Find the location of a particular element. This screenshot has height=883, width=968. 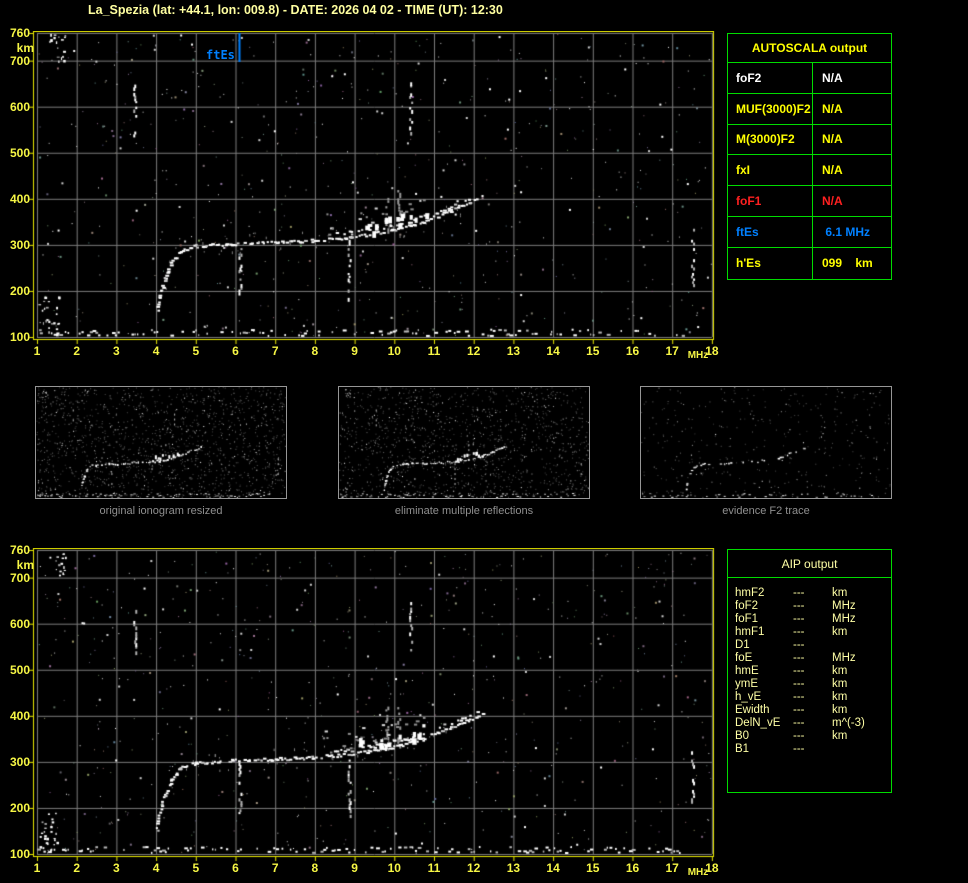

table-row: foF2 --- MHz is located at coordinates (813, 606).